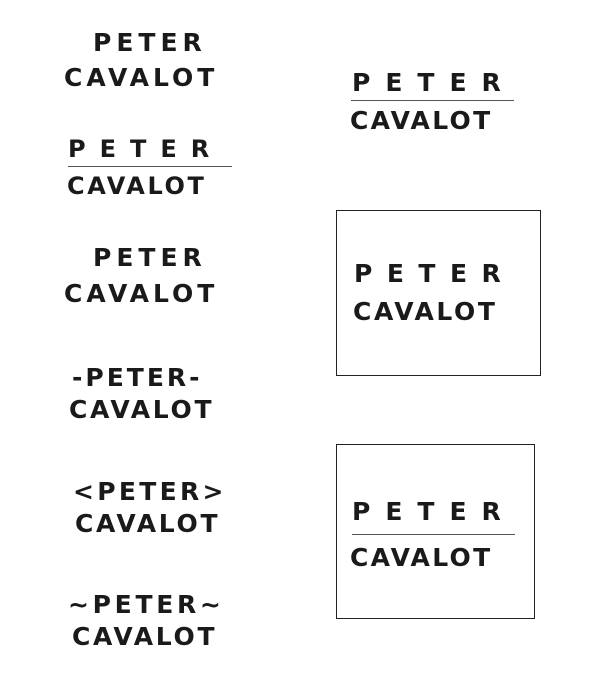  Describe the element at coordinates (146, 604) in the screenshot. I see `logo-first-name: ~PETER~` at that location.